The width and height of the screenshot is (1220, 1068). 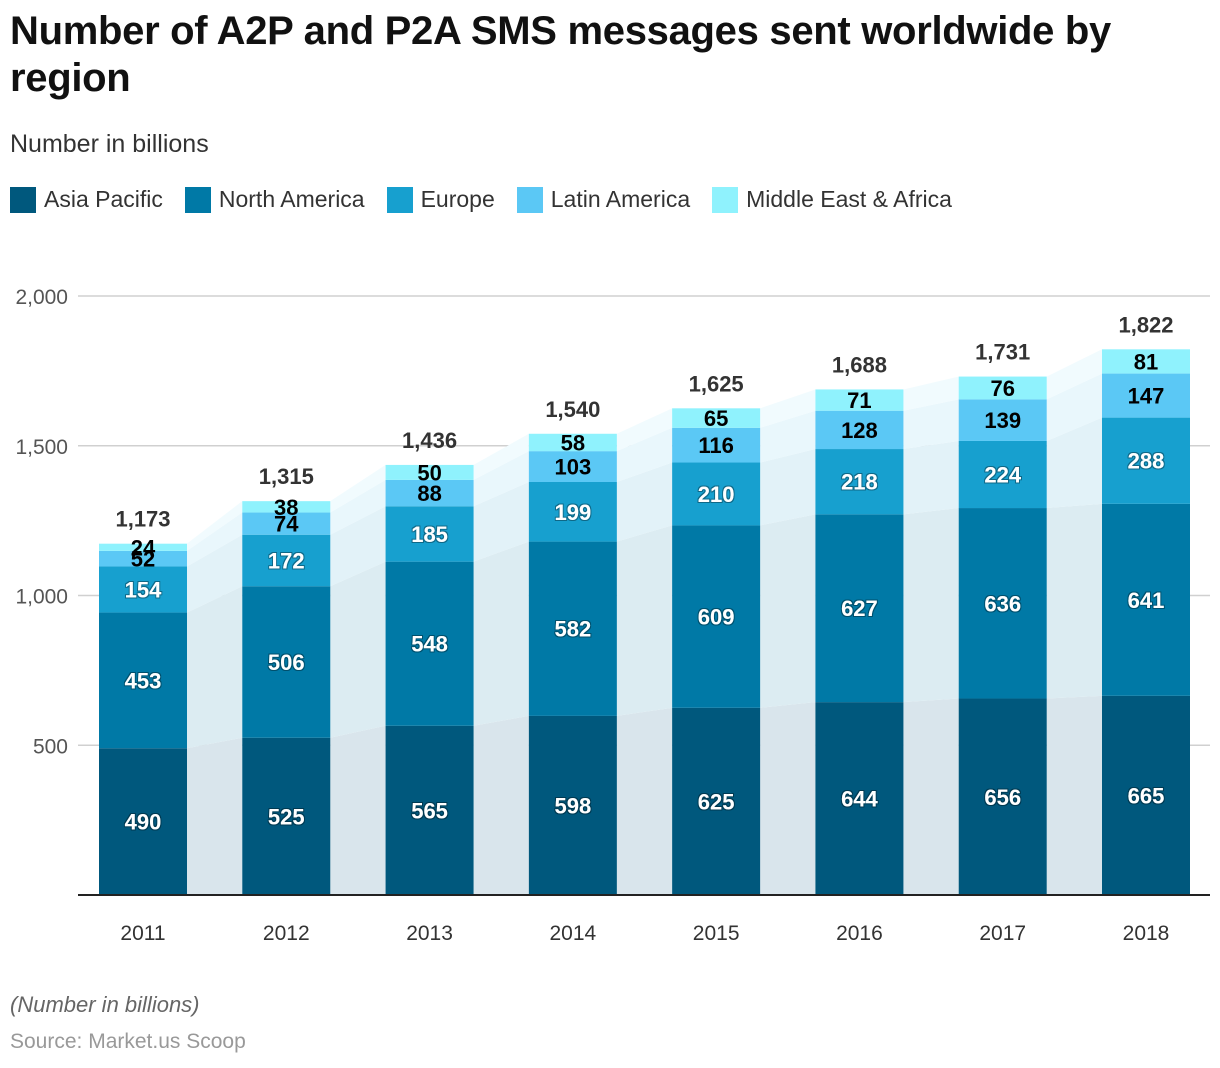 I want to click on x-tick-label: 2011, so click(x=142, y=933).